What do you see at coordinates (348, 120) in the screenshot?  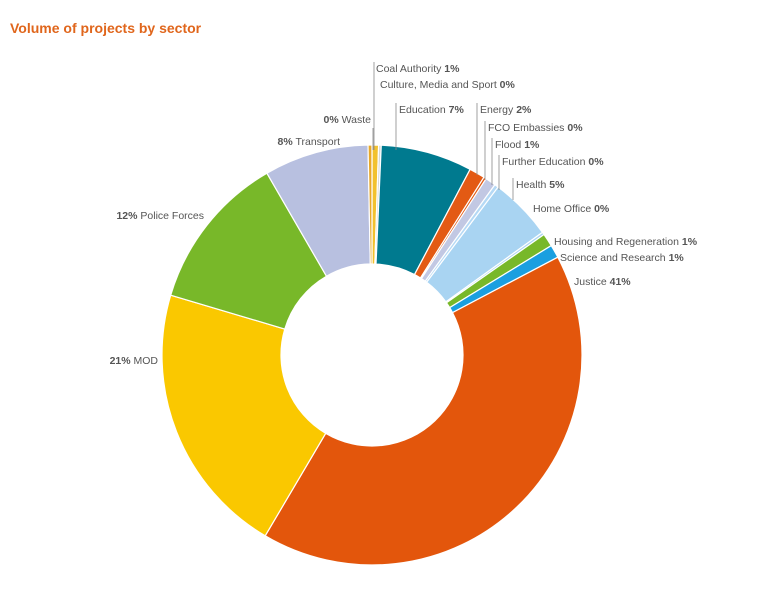 I see `slice-label-waste: 0% Waste` at bounding box center [348, 120].